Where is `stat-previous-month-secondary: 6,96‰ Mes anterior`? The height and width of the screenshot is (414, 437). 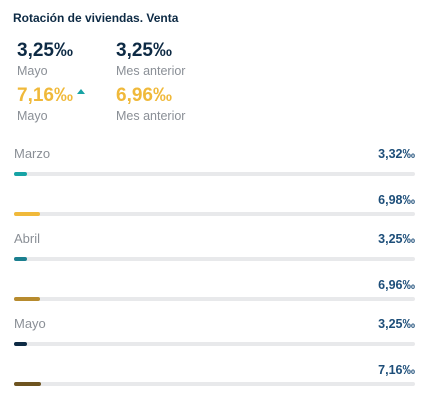
stat-previous-month-secondary: 6,96‰ Mes anterior is located at coordinates (150, 104).